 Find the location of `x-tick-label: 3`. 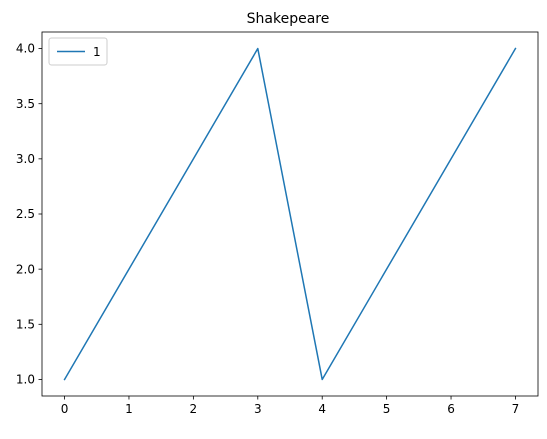

x-tick-label: 3 is located at coordinates (258, 409).